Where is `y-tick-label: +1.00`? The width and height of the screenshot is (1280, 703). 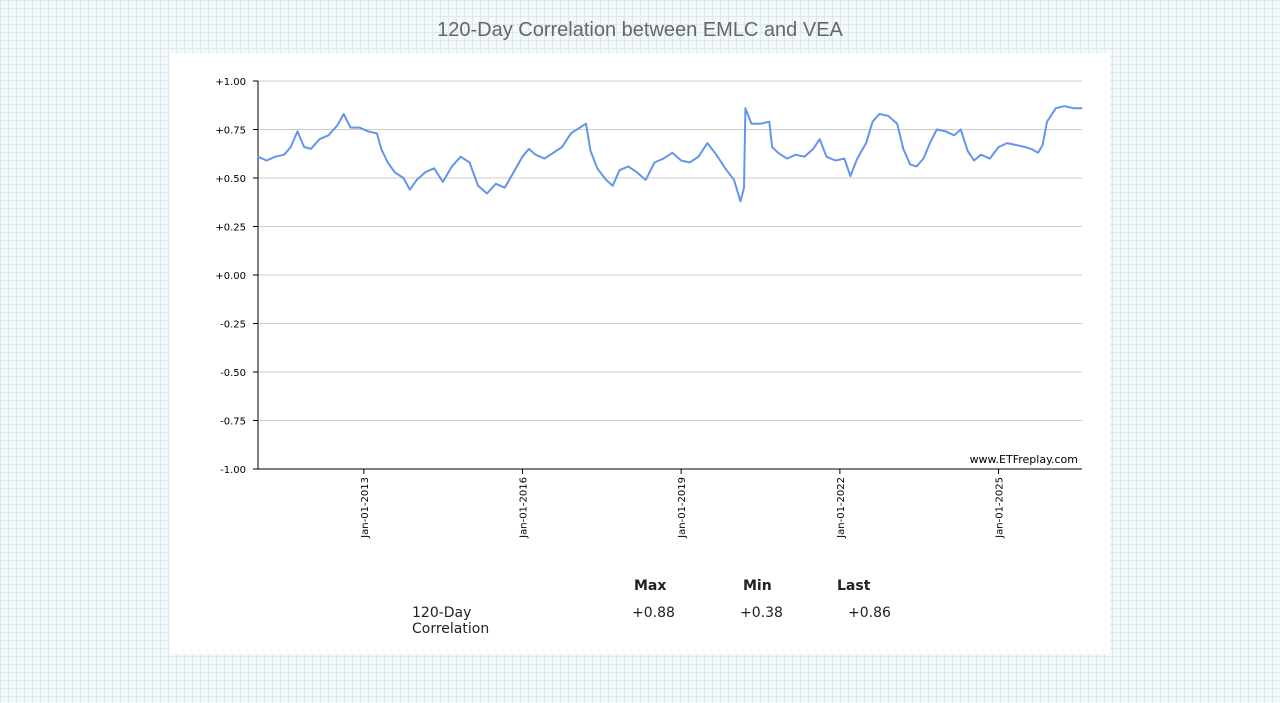
y-tick-label: +1.00 is located at coordinates (230, 82).